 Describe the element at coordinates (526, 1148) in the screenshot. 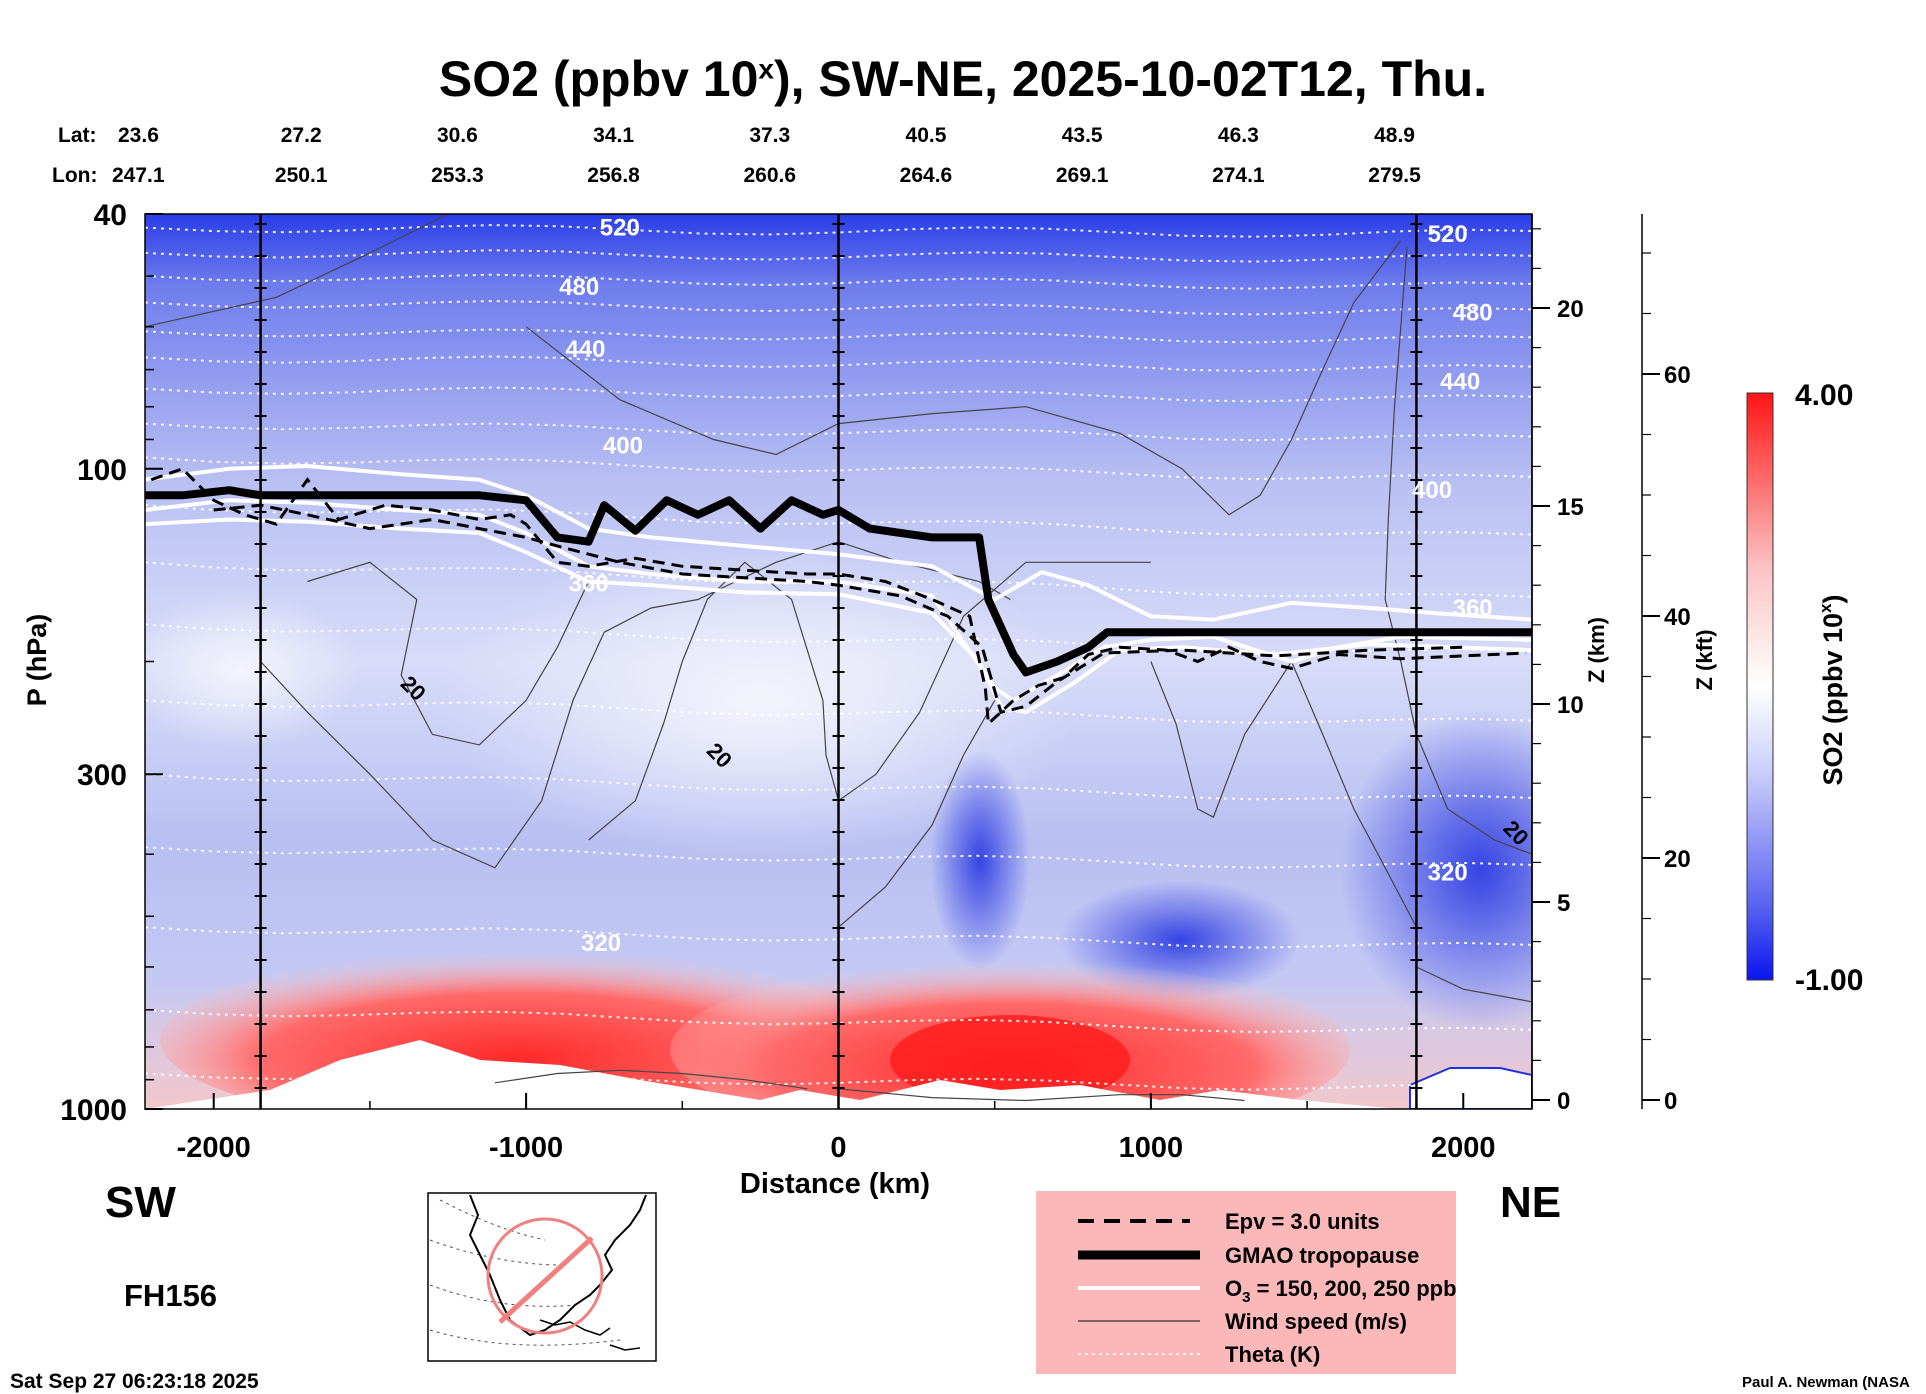

I see `x-axis-tick-label: -1000` at that location.